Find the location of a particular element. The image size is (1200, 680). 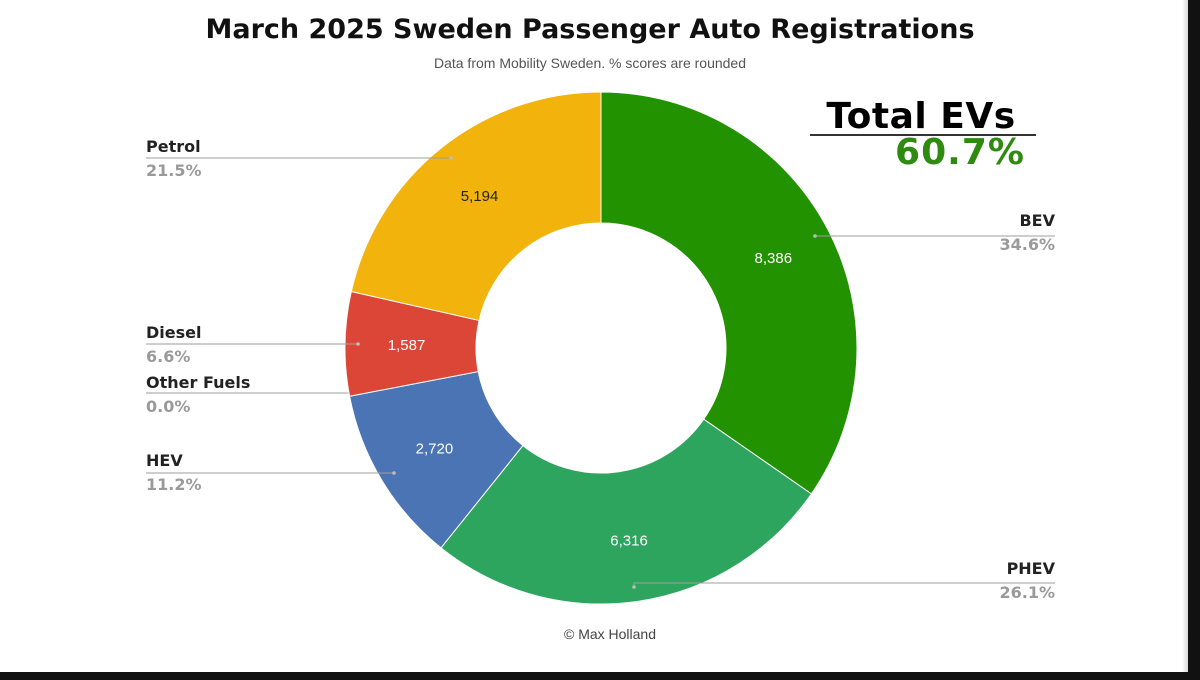

label-percent-phev: 26.1% is located at coordinates (1027, 592).